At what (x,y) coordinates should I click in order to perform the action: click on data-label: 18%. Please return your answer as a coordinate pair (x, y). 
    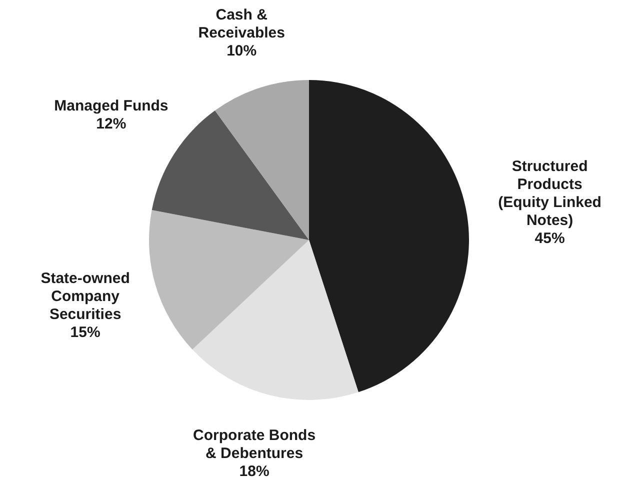
    Looking at the image, I should click on (254, 471).